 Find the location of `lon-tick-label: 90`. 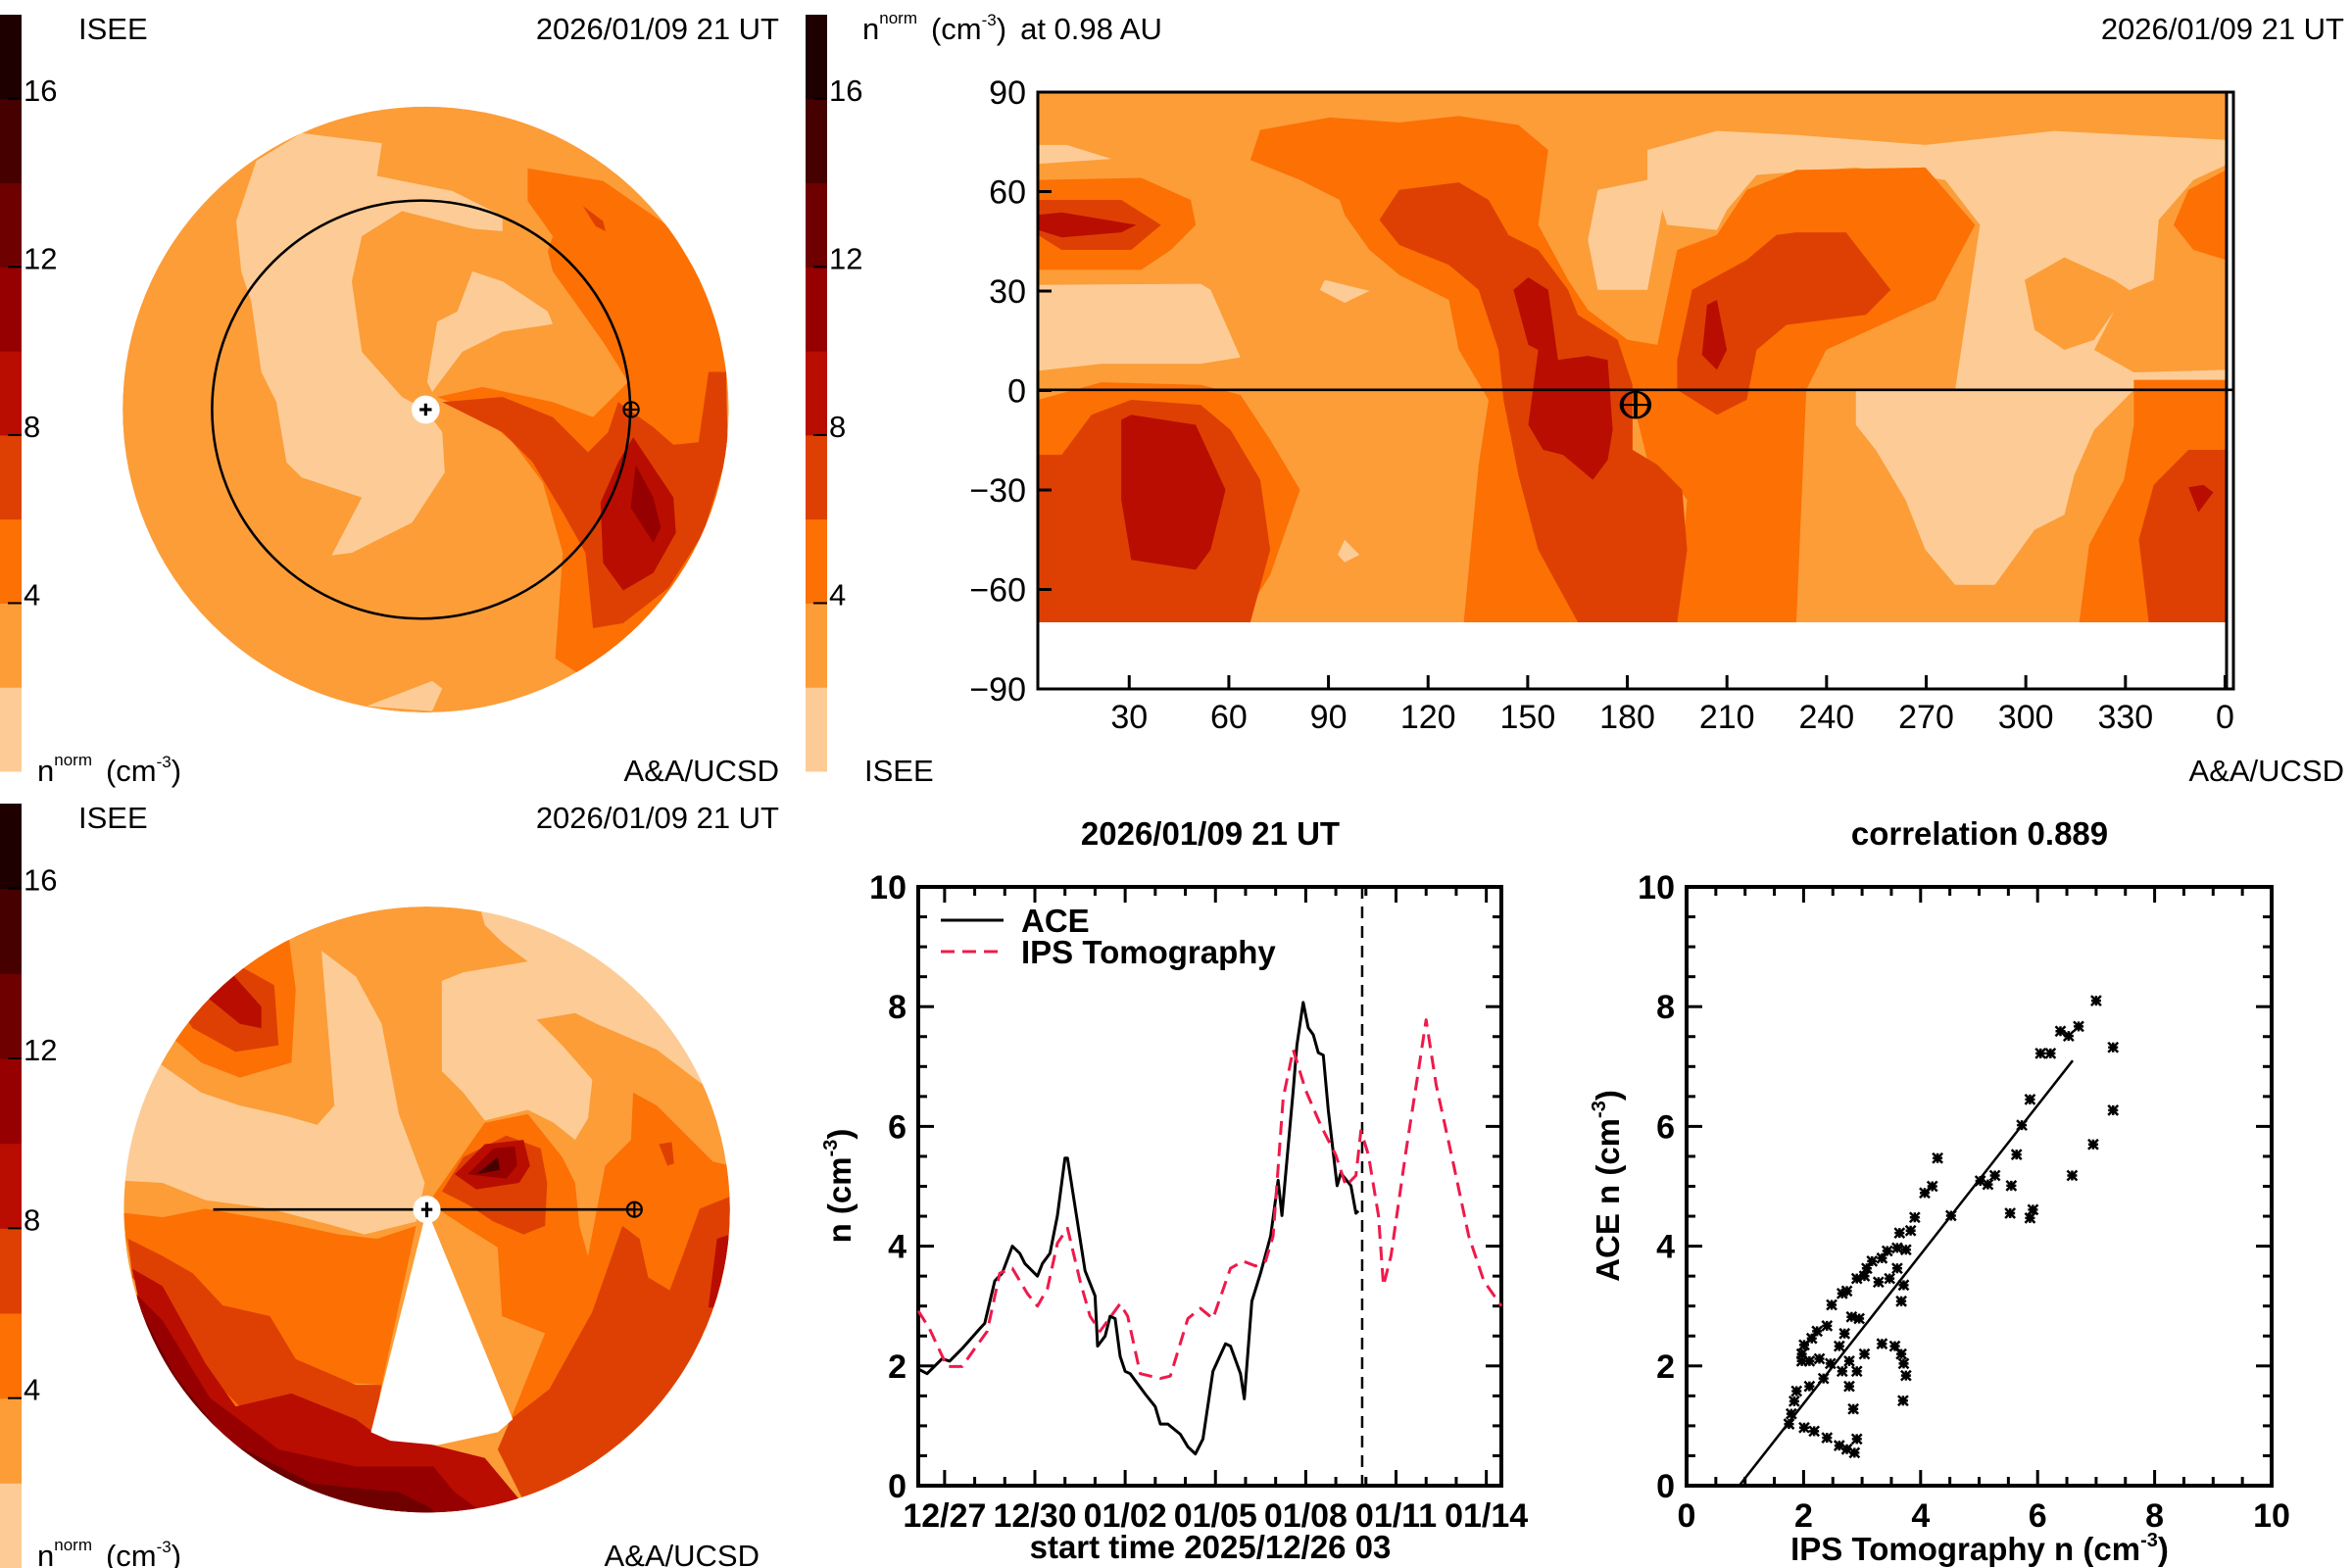

lon-tick-label: 90 is located at coordinates (1329, 717).